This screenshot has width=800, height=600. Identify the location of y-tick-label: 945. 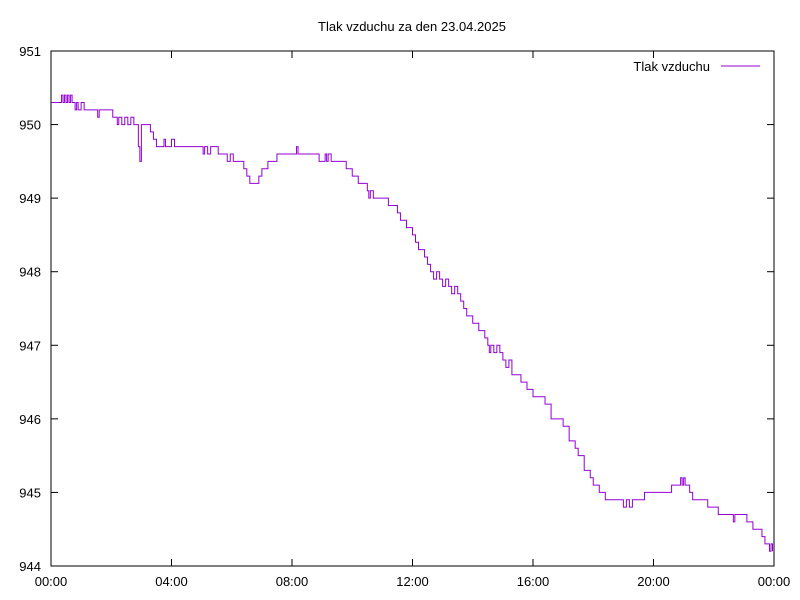
(30, 492).